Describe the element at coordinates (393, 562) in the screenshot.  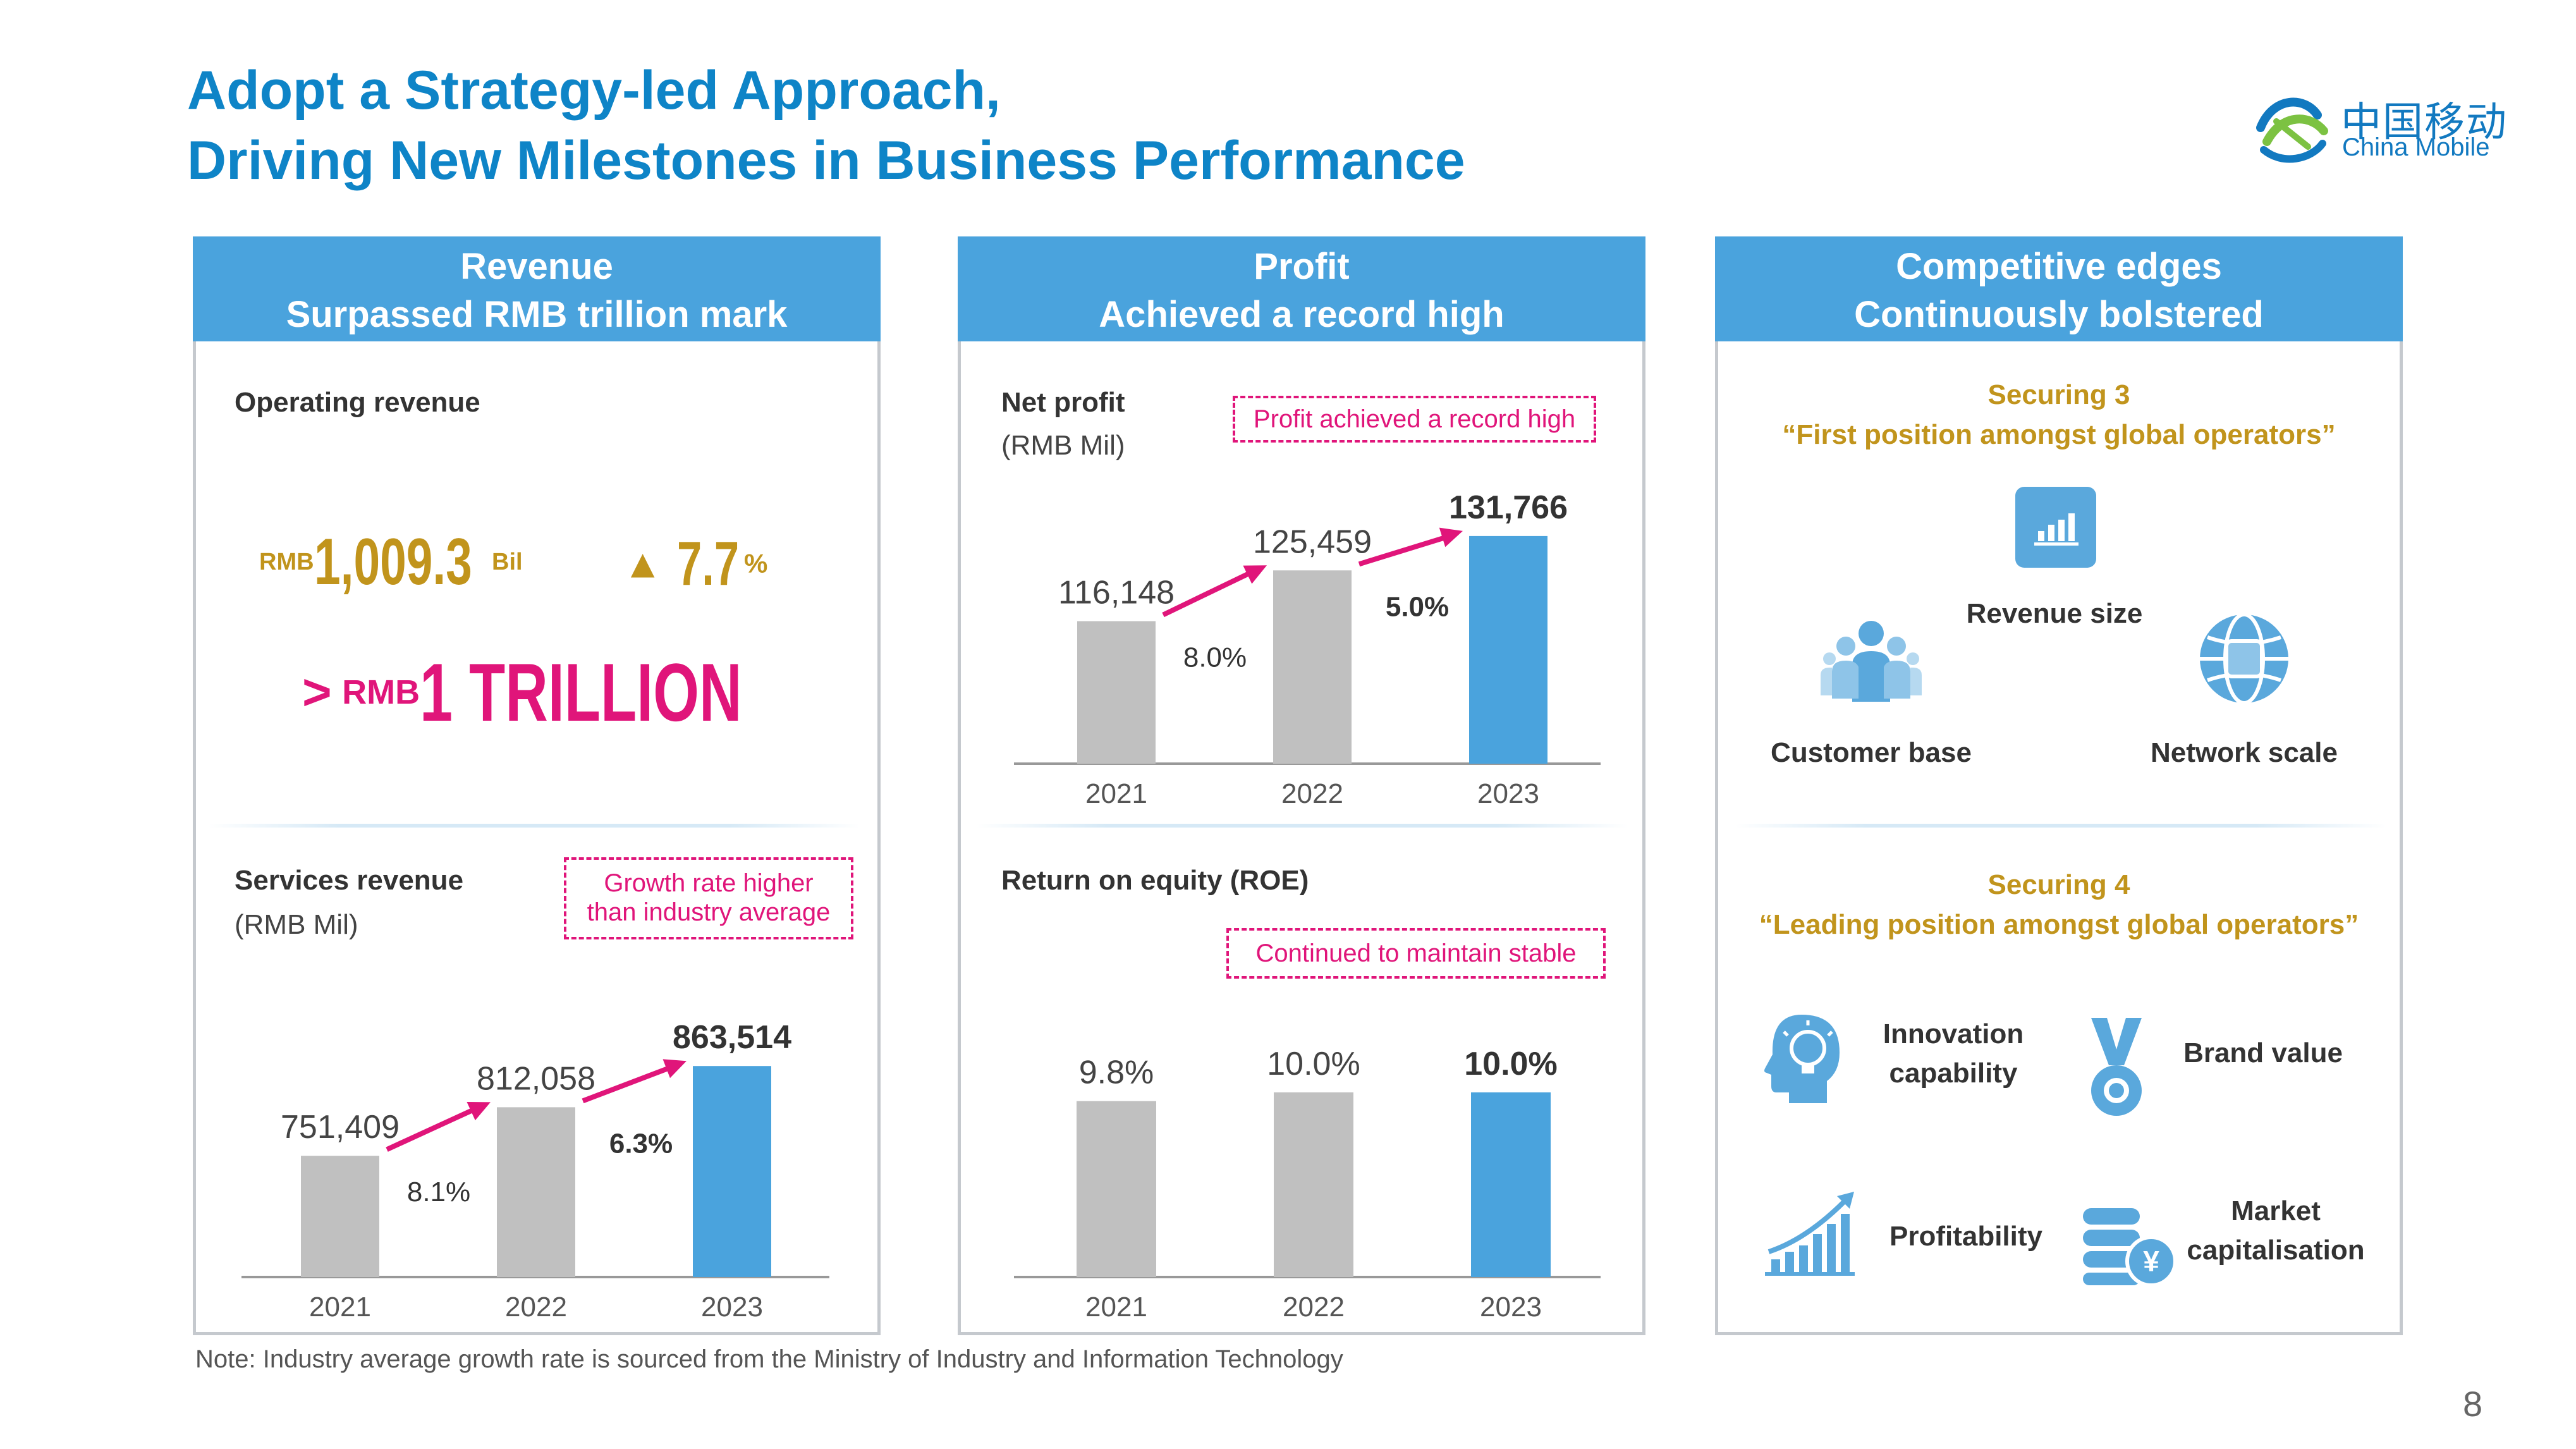
I see `op-value: 1,009.3` at that location.